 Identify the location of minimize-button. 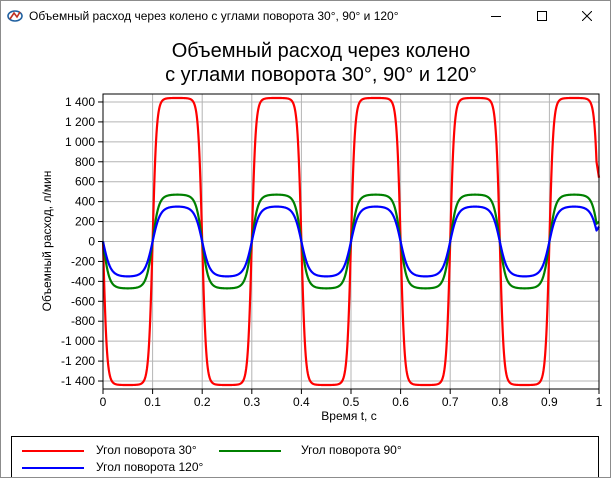
(496, 16).